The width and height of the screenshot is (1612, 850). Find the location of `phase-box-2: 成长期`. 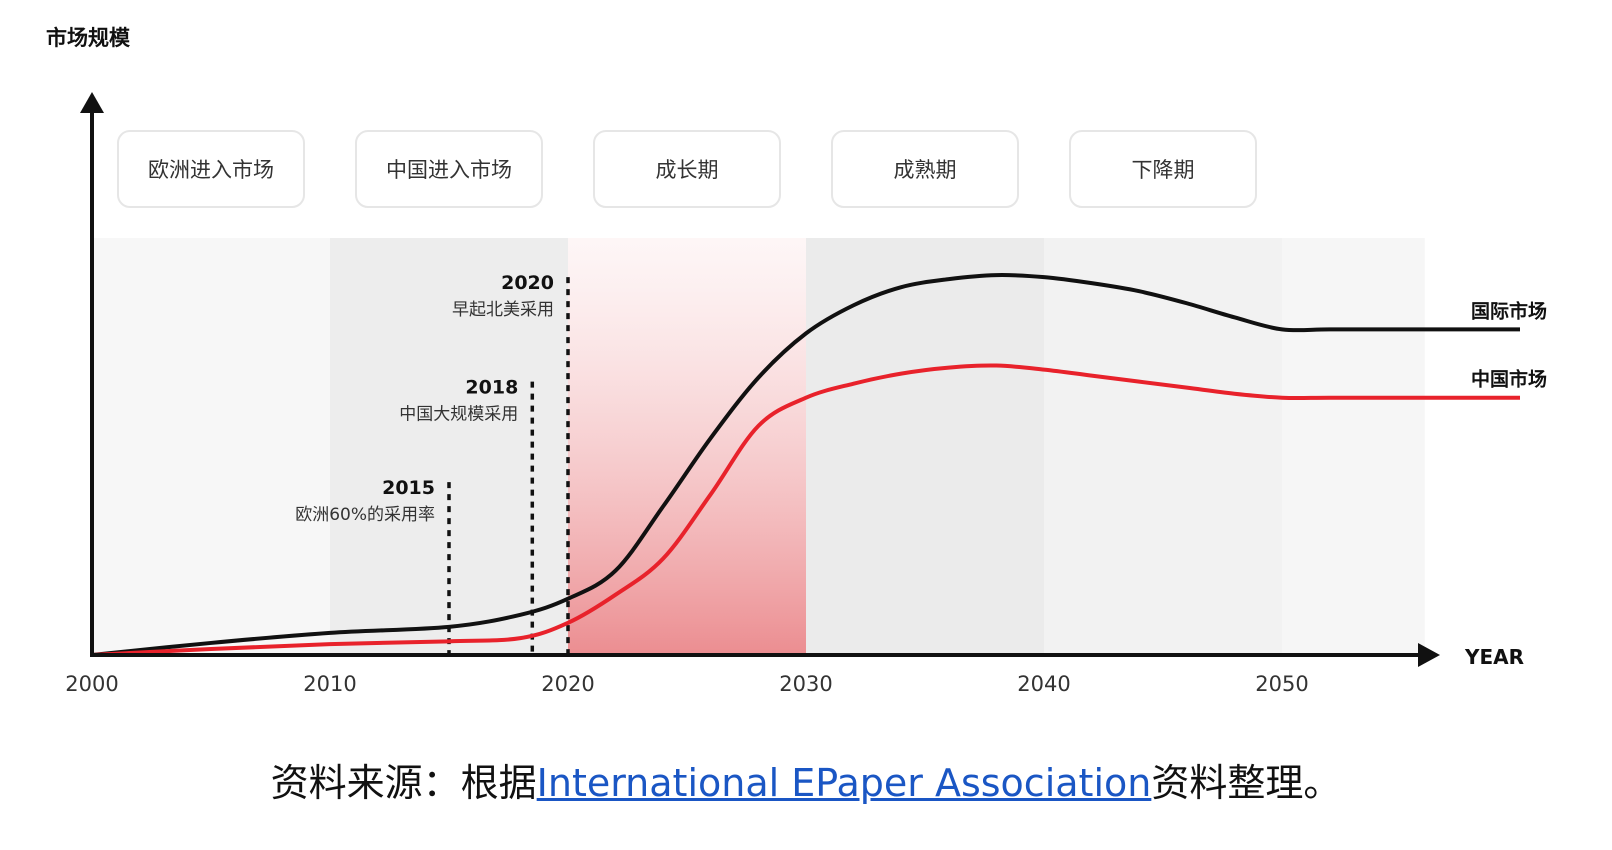

phase-box-2: 成长期 is located at coordinates (687, 169).